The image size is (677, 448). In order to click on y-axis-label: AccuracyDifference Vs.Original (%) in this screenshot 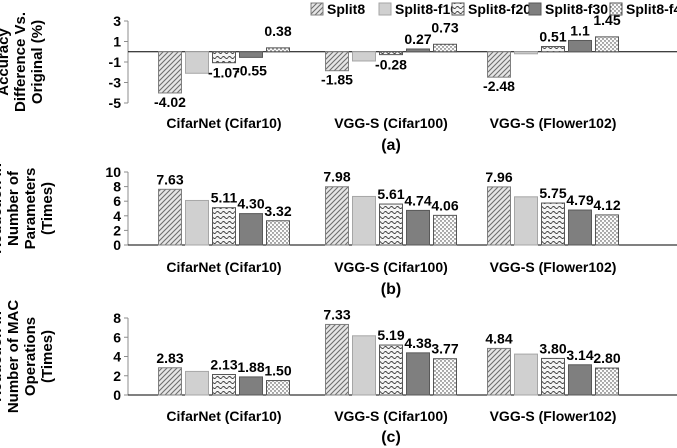, I will do `click(23, 62)`.